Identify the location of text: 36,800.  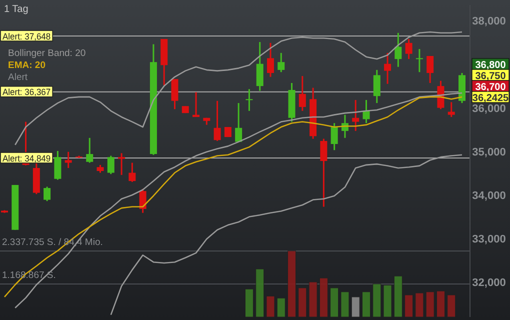
(490, 65).